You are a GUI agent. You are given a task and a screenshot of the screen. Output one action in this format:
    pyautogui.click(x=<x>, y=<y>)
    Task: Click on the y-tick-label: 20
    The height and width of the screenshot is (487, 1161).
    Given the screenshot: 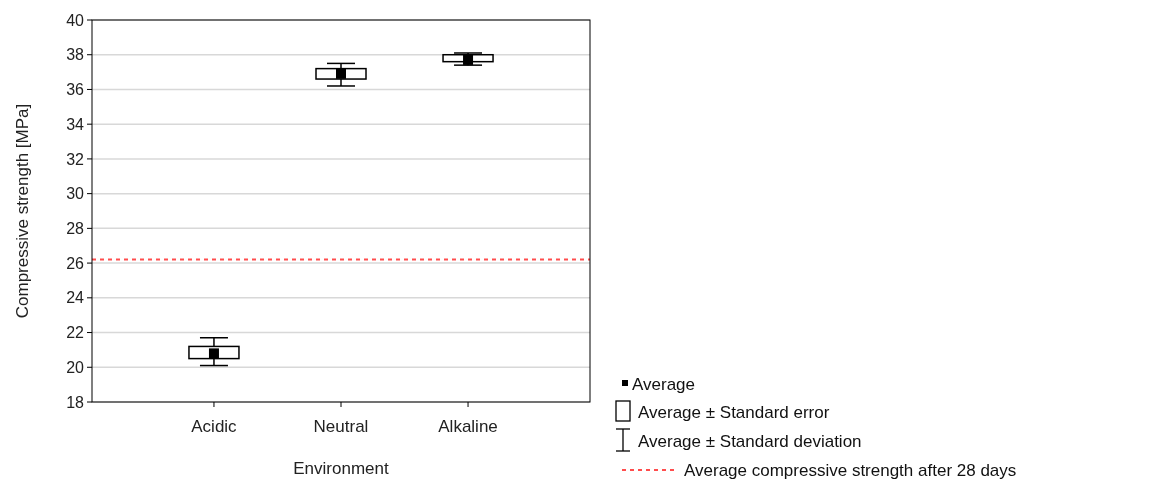 What is the action you would take?
    pyautogui.click(x=75, y=367)
    